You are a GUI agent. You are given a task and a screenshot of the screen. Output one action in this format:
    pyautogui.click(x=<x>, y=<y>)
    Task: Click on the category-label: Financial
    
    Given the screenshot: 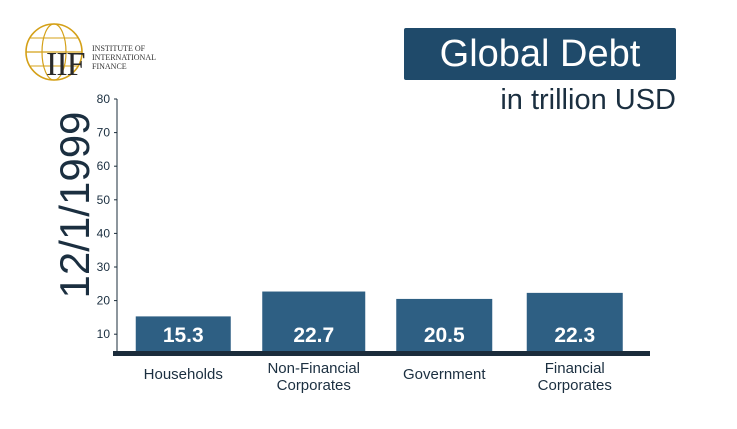 What is the action you would take?
    pyautogui.click(x=575, y=368)
    